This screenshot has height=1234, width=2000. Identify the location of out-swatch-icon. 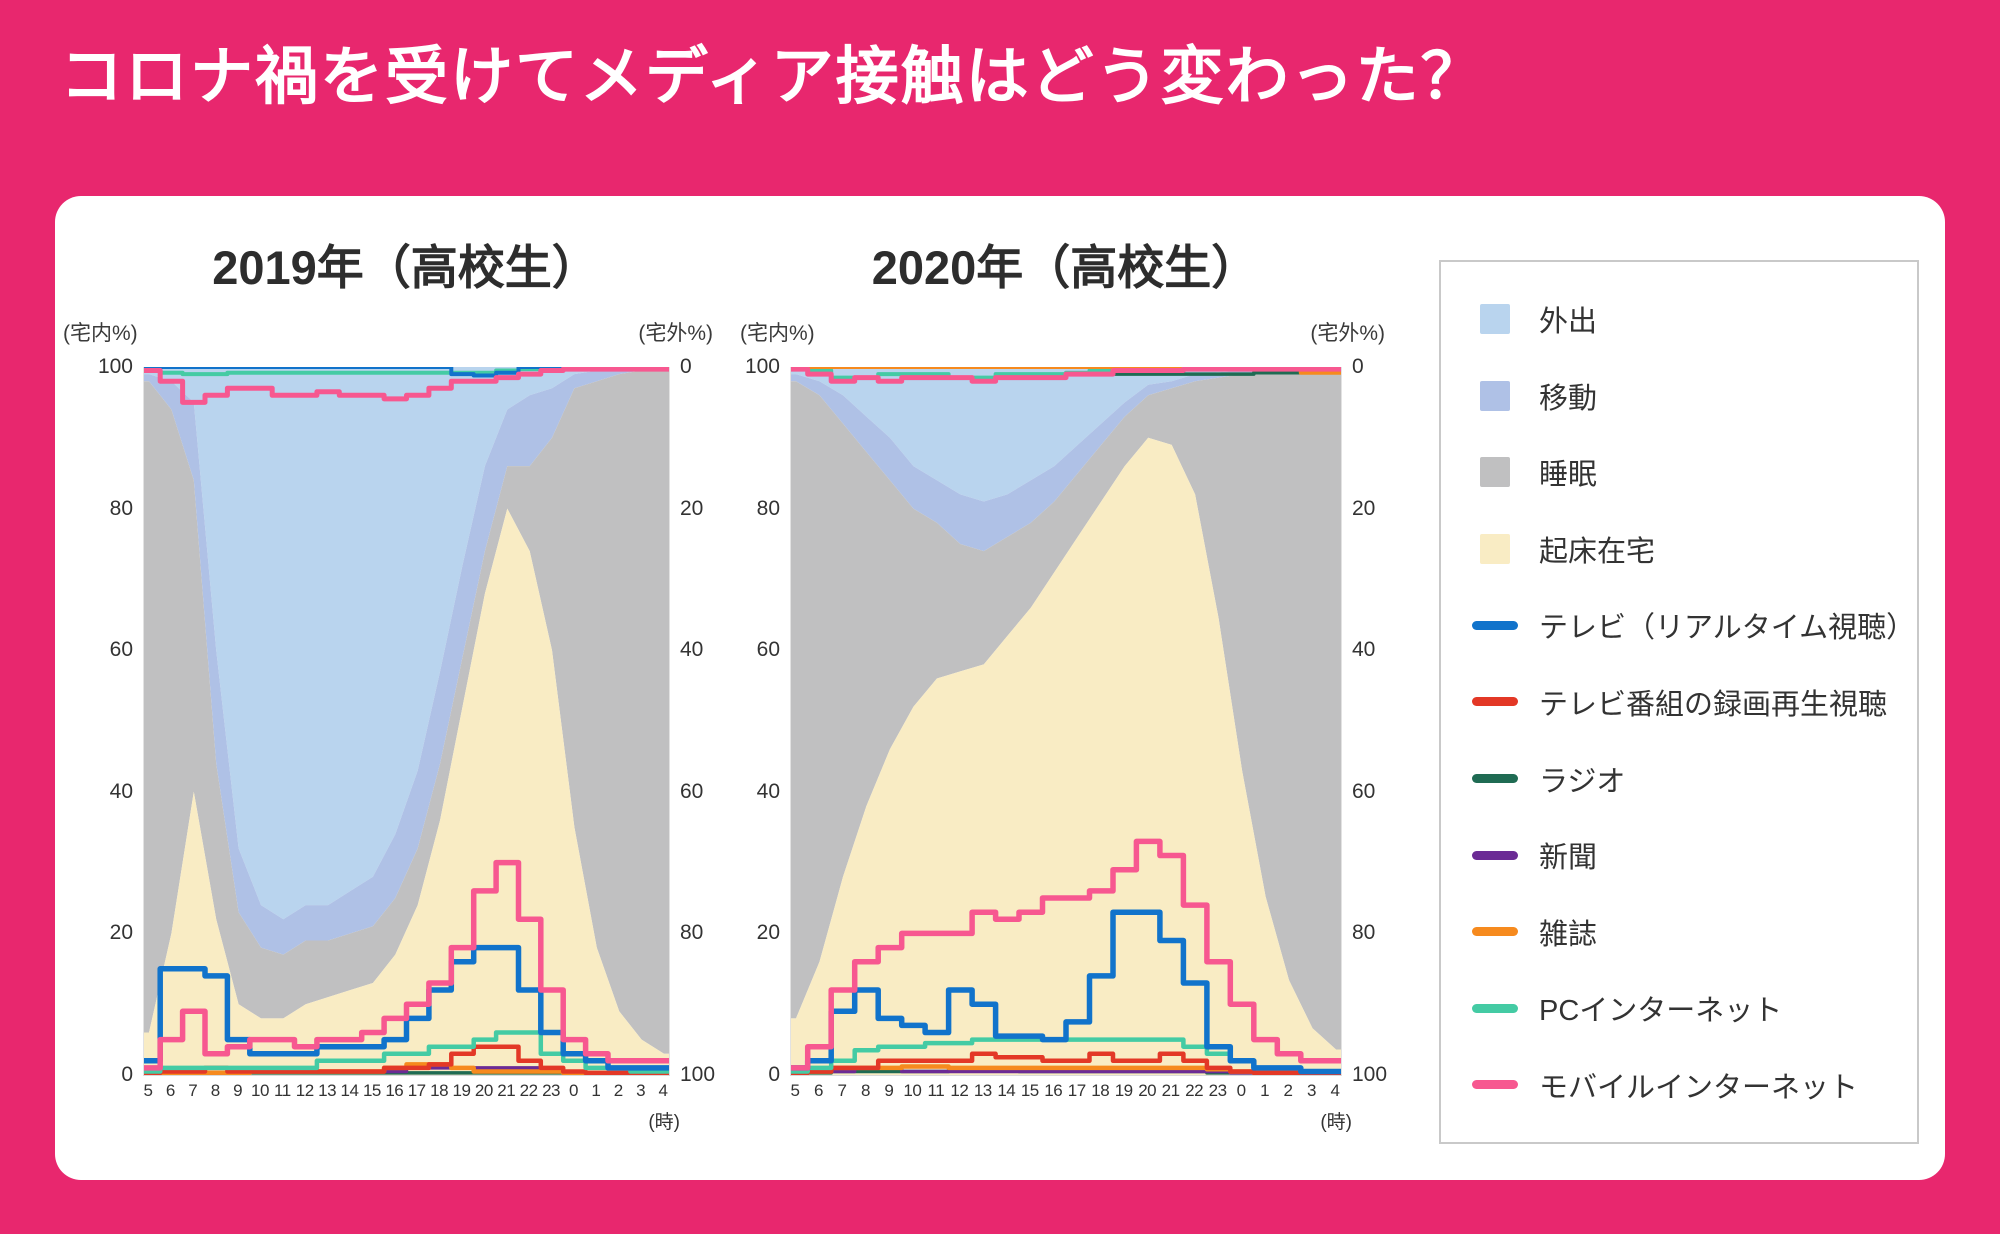
(1495, 319).